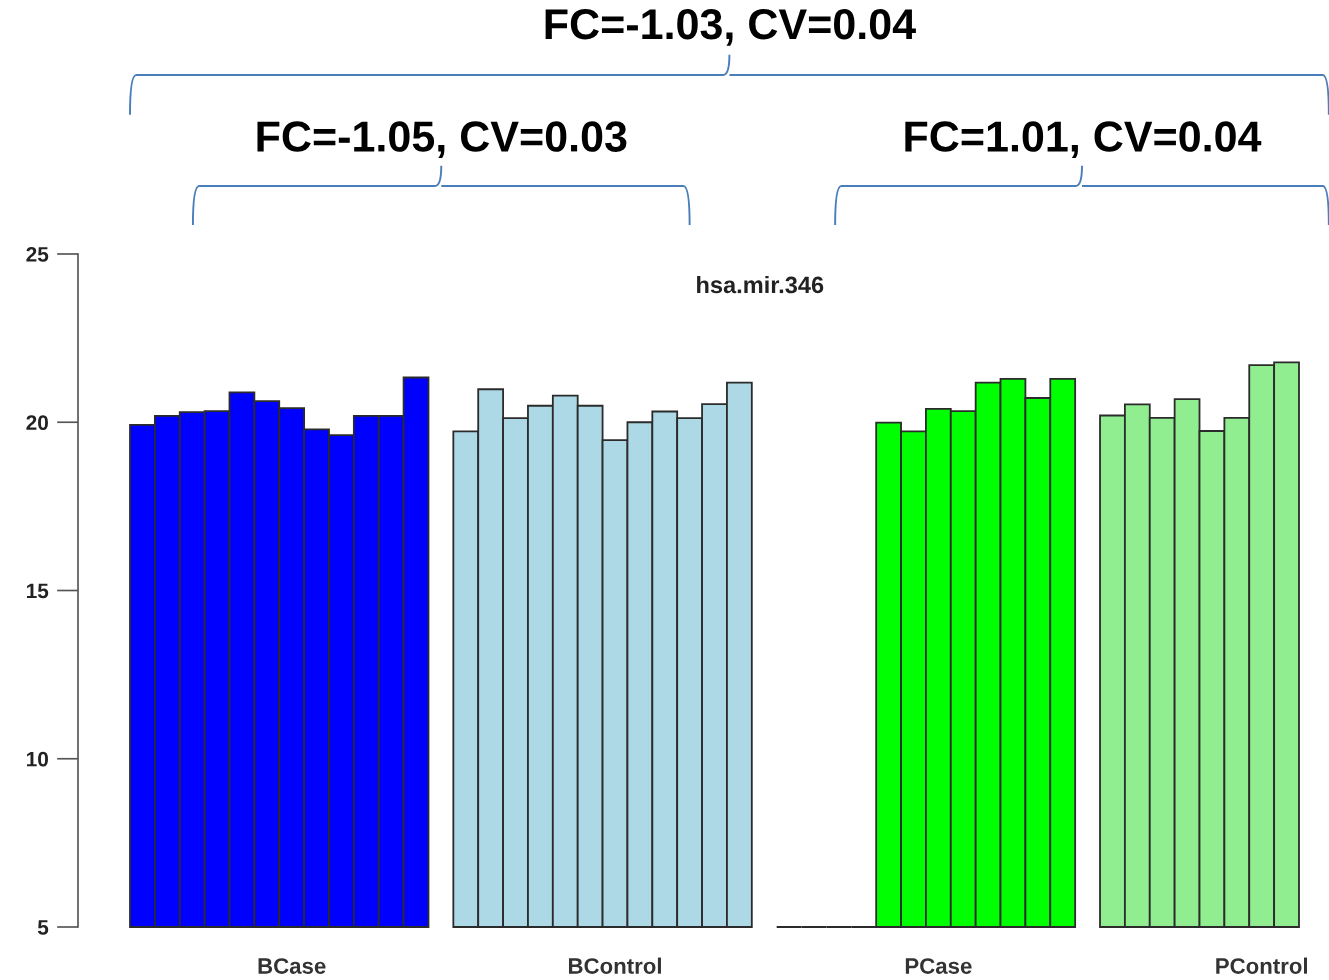 This screenshot has height=980, width=1329. What do you see at coordinates (442, 140) in the screenshot?
I see `text: FC=-1.05, CV=0.03` at bounding box center [442, 140].